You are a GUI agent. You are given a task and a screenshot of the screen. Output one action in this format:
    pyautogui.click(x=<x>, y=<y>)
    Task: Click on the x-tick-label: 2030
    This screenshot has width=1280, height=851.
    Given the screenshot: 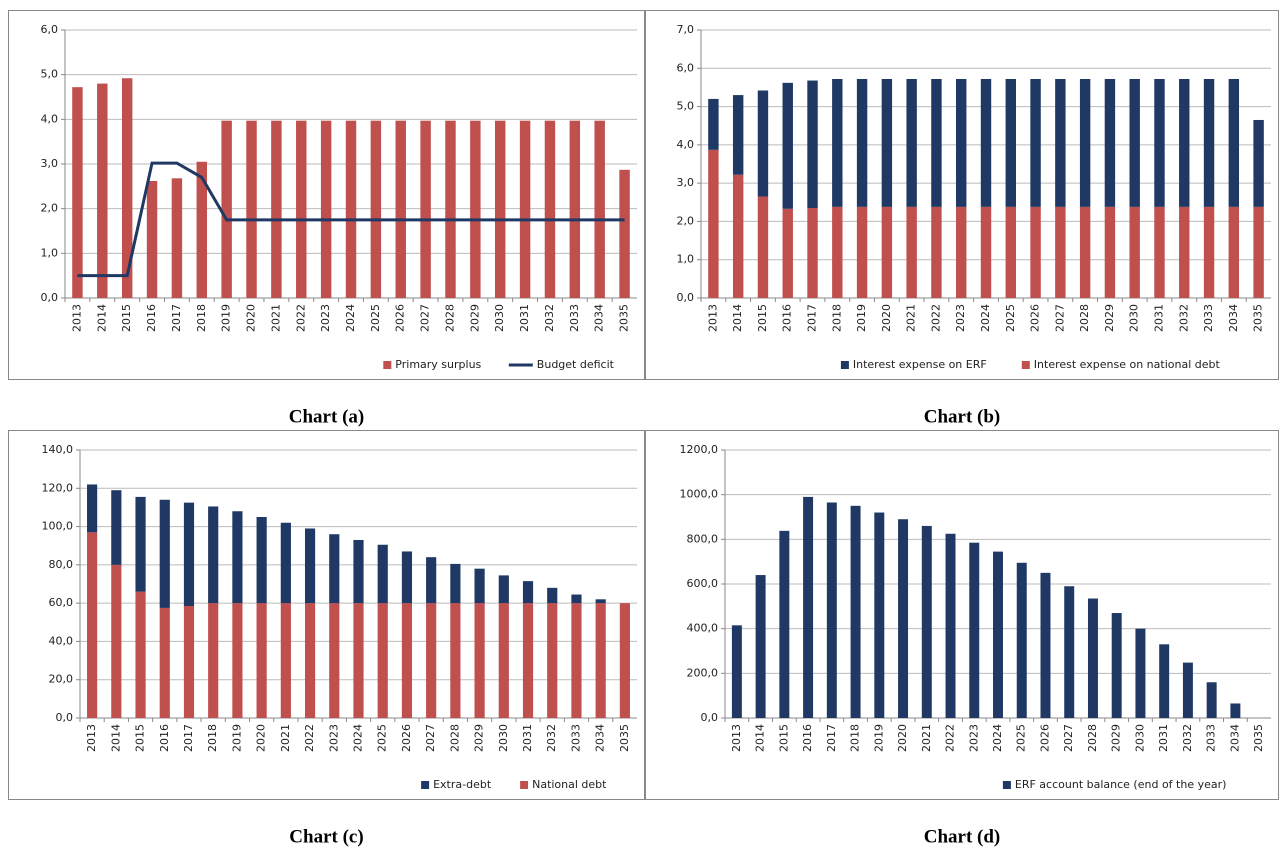 What is the action you would take?
    pyautogui.click(x=503, y=738)
    